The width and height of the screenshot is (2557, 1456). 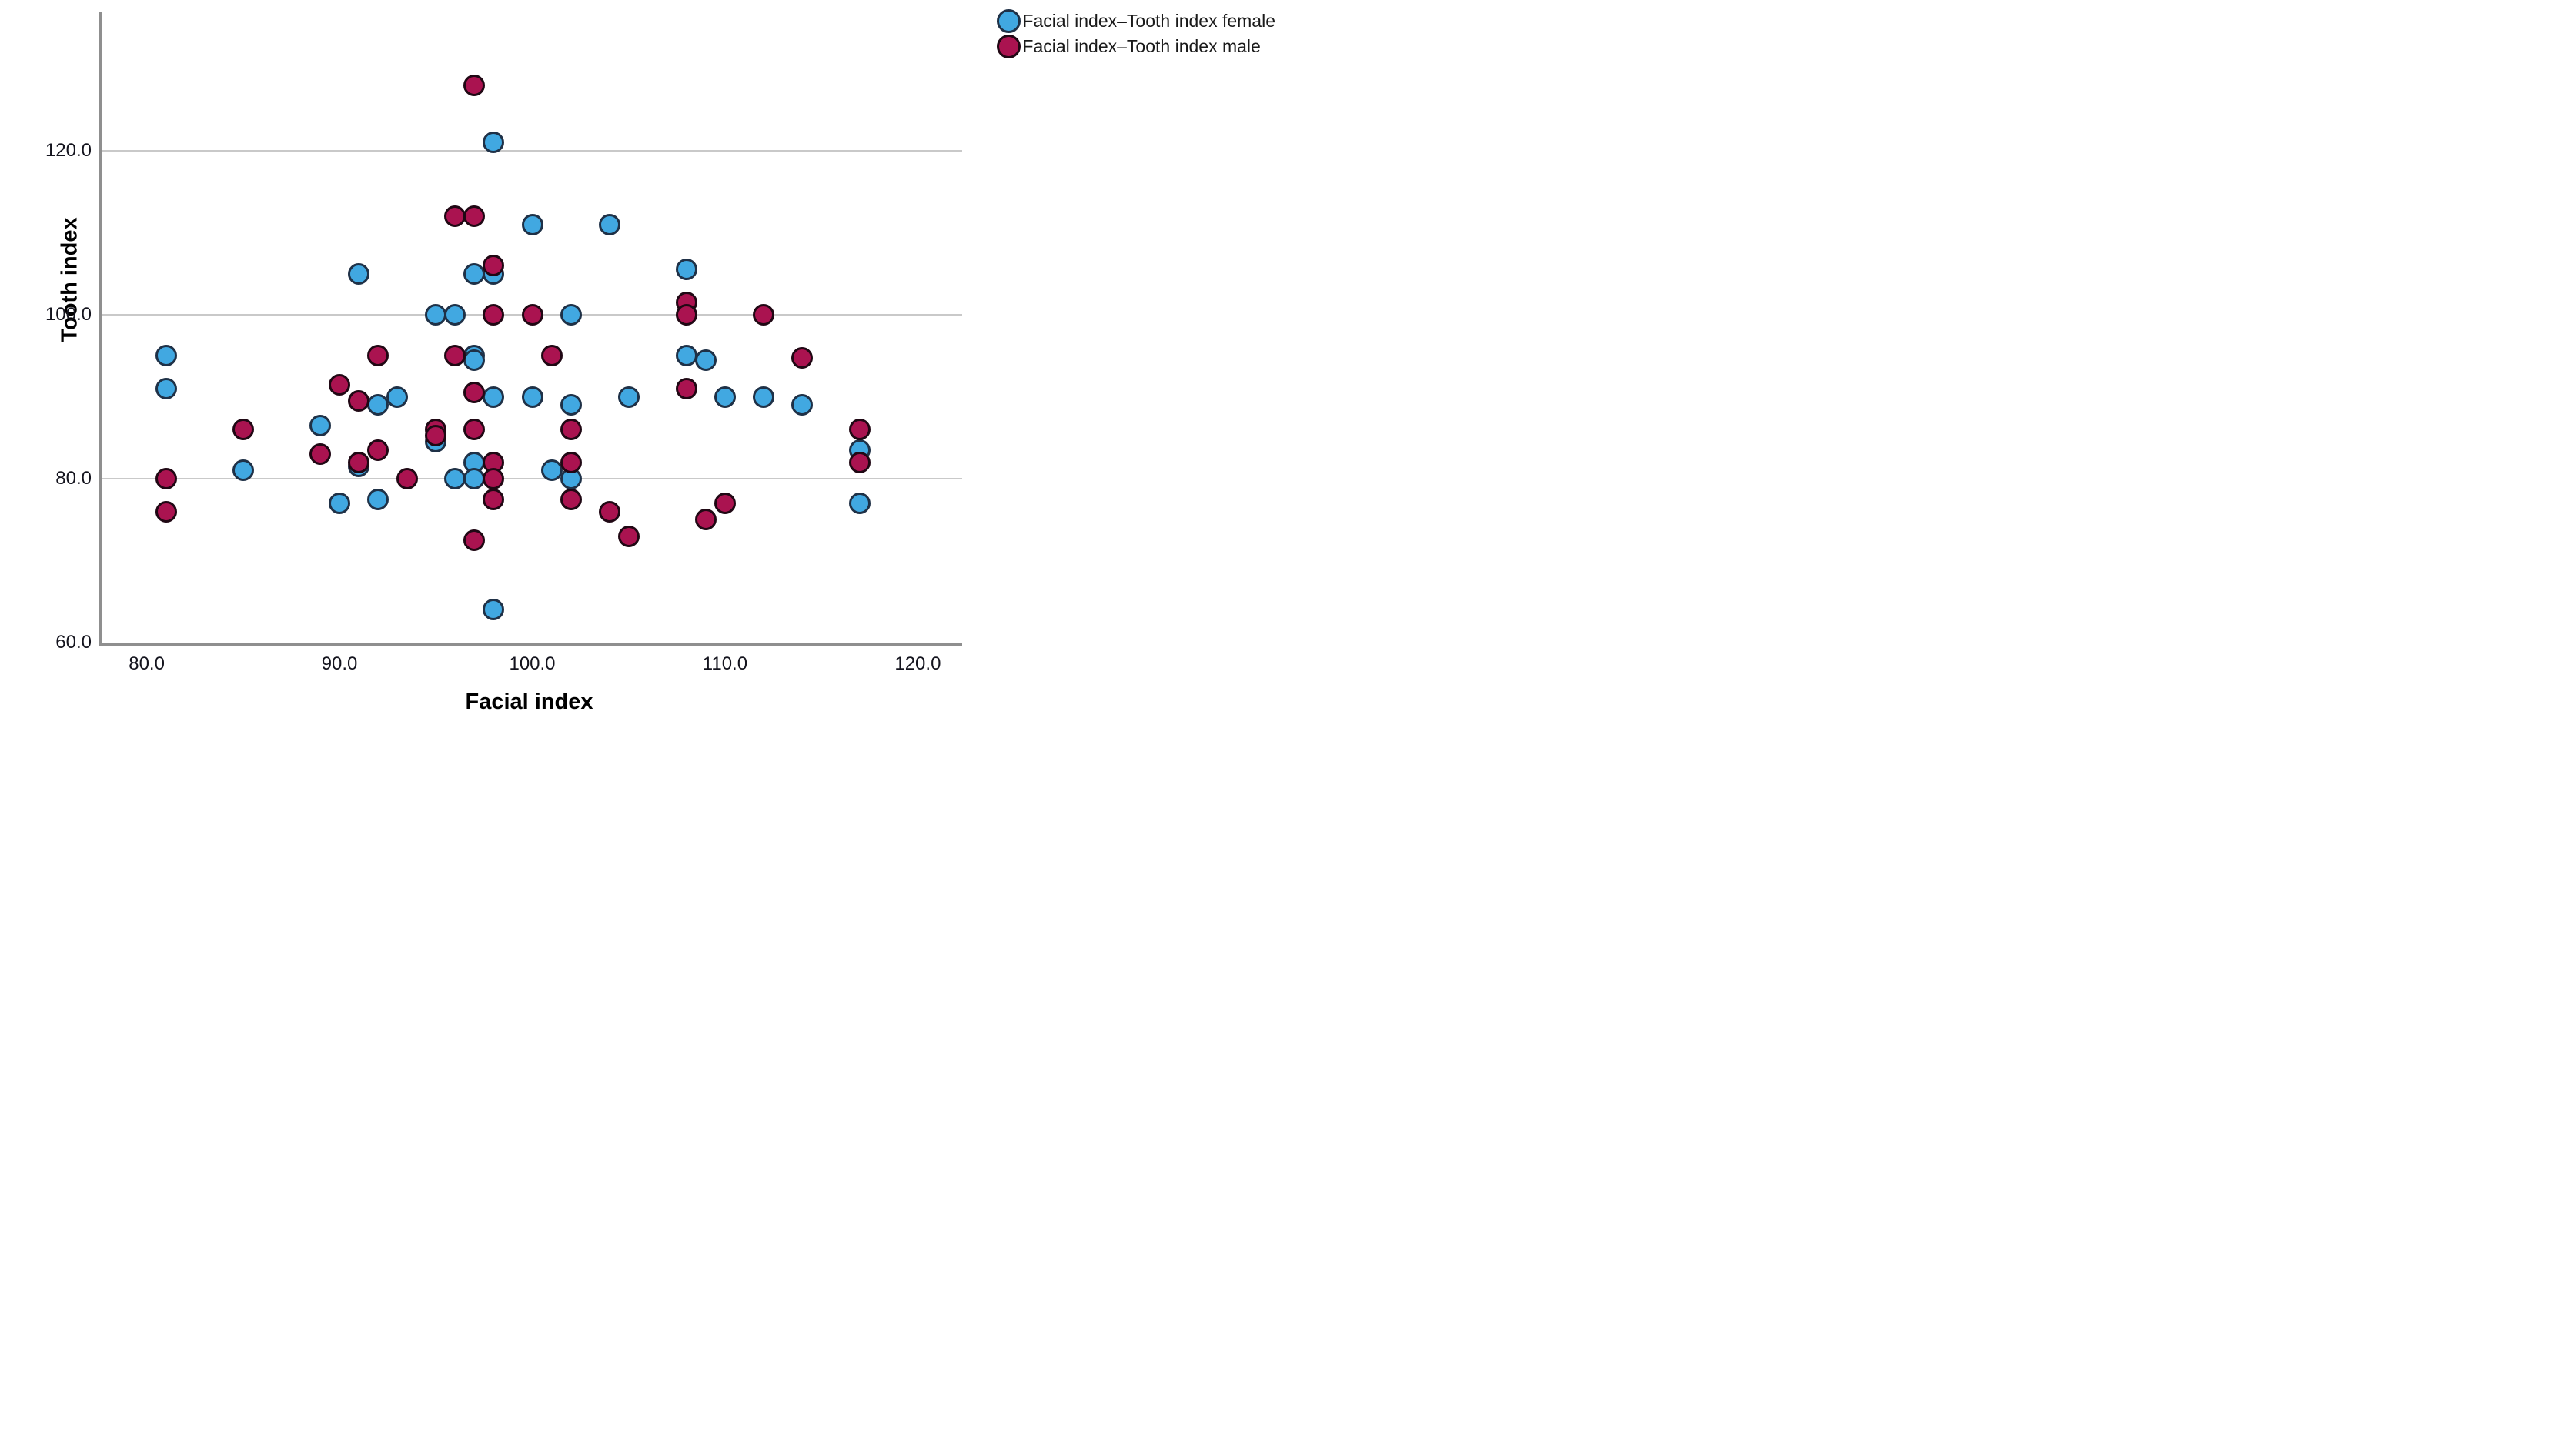 I want to click on legend-item-female: Facial index–Tooth index female, so click(x=1136, y=21).